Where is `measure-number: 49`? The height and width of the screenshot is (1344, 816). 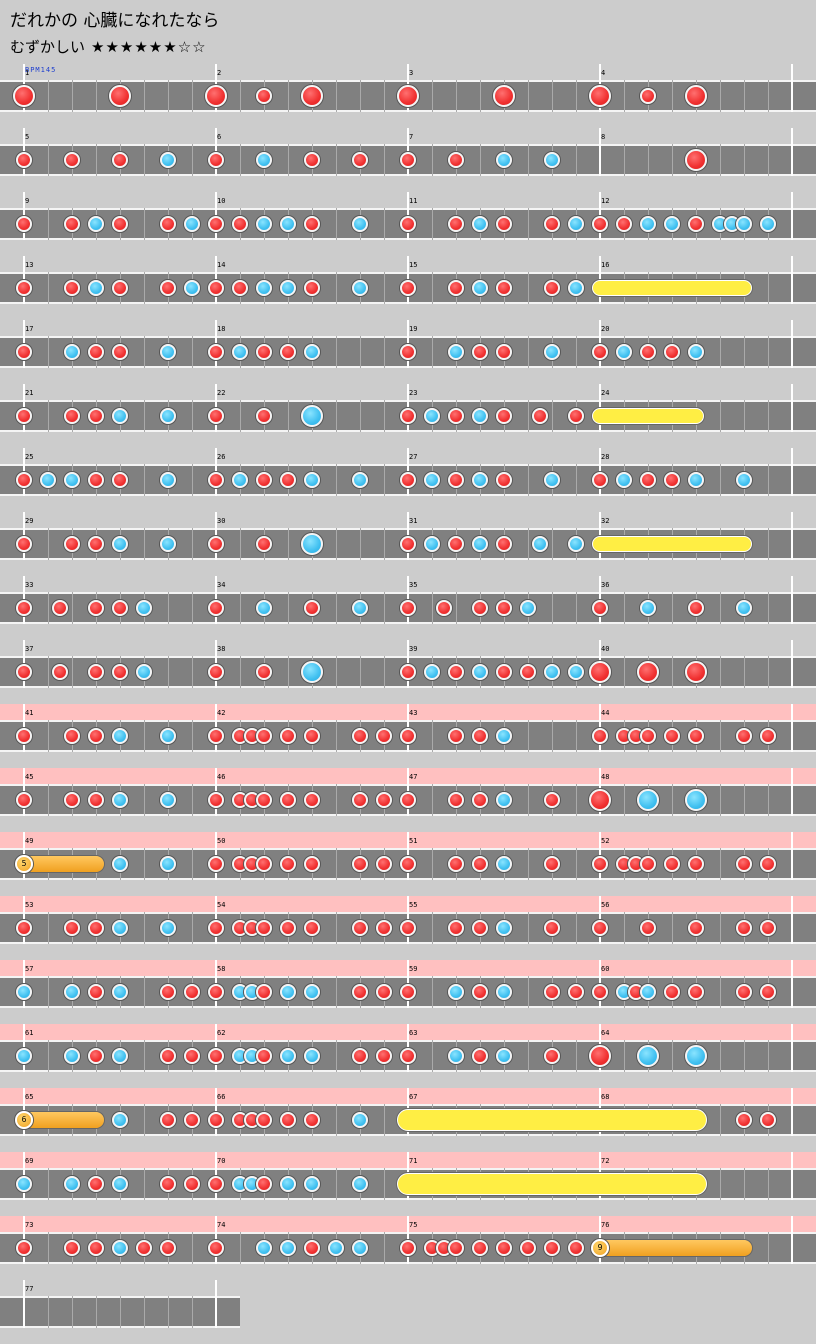
measure-number: 49 is located at coordinates (29, 841).